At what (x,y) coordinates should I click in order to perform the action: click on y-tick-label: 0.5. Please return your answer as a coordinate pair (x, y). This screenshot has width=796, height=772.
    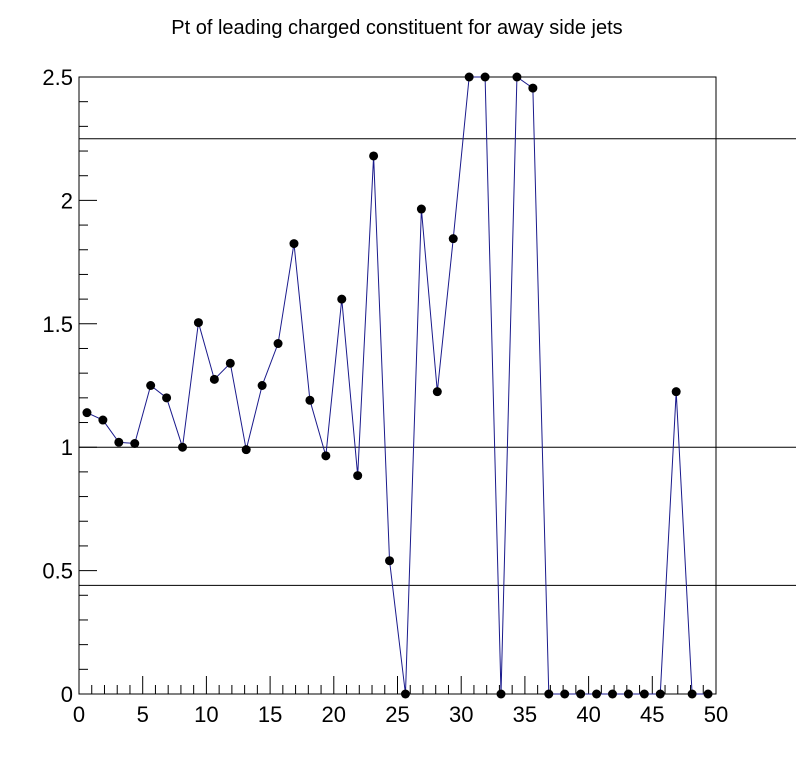
    Looking at the image, I should click on (57, 571).